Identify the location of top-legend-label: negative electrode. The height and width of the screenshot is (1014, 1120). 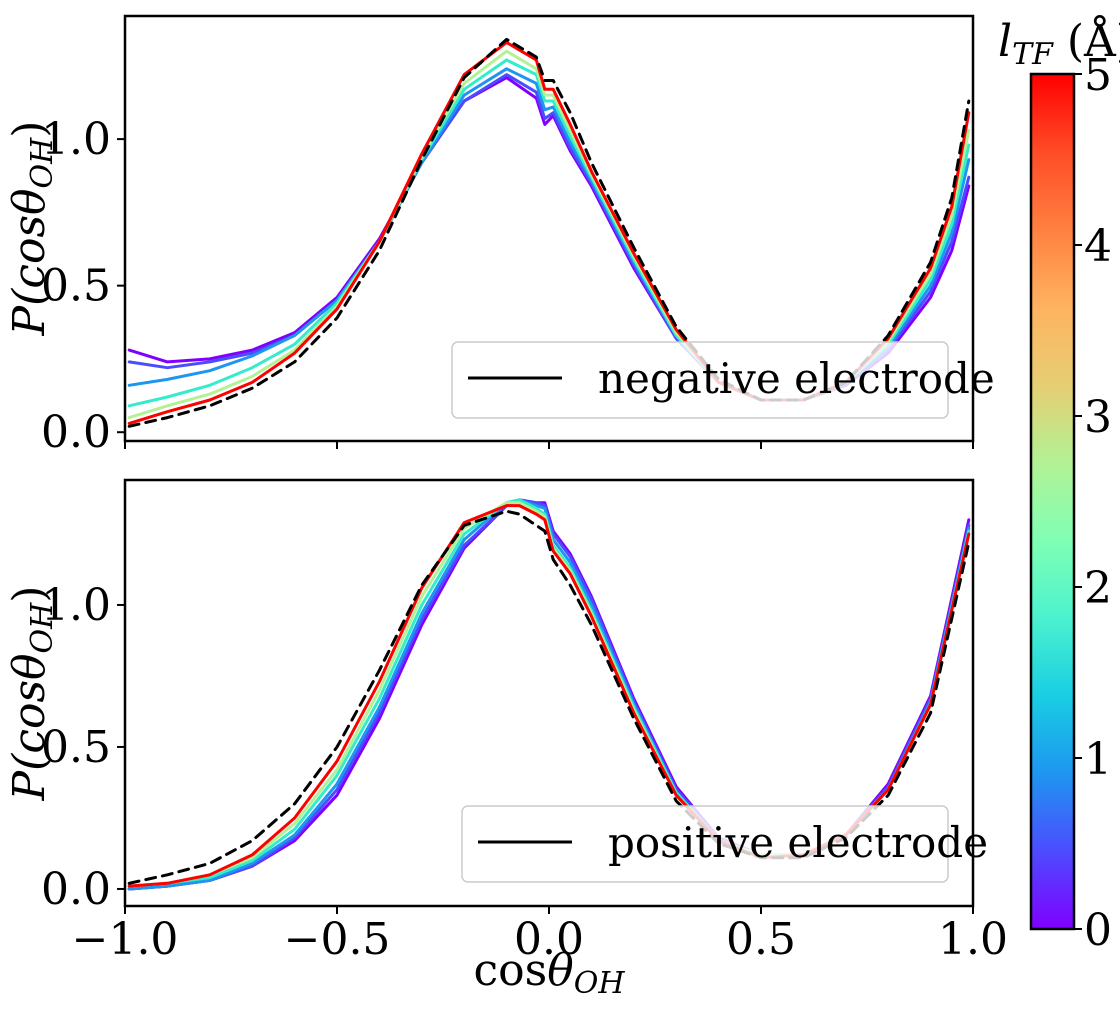
(796, 378).